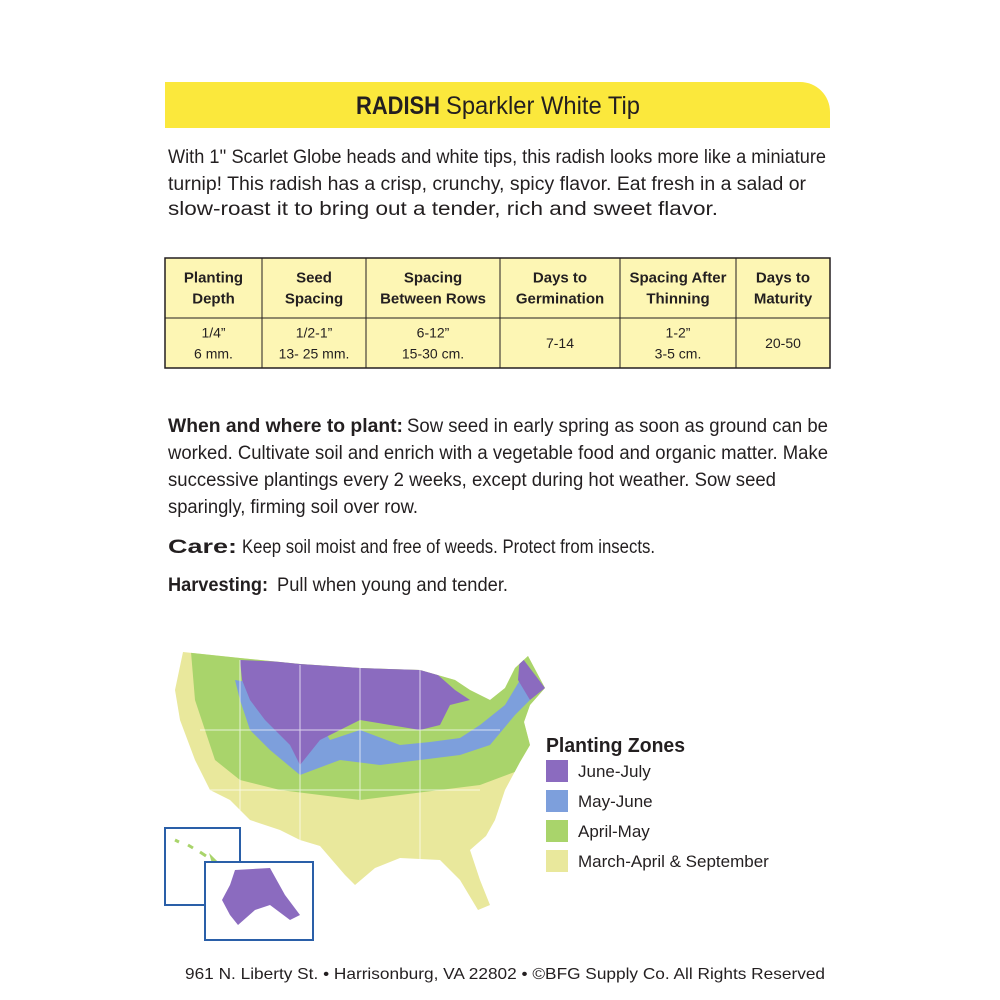 This screenshot has height=1000, width=1000. Describe the element at coordinates (783, 299) in the screenshot. I see `header-text: Maturity` at that location.